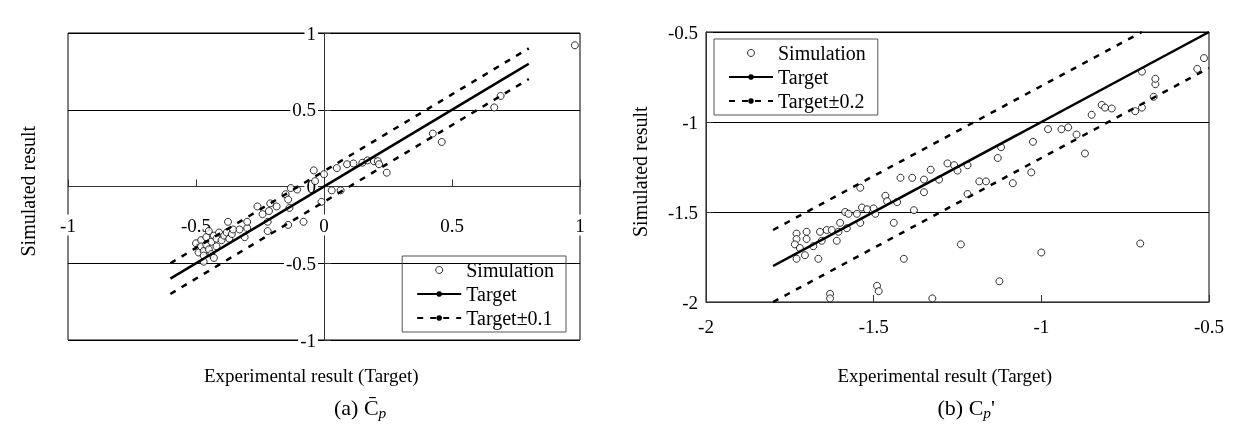 Image resolution: width=1251 pixels, height=435 pixels. What do you see at coordinates (690, 122) in the screenshot?
I see `y-tick-label: -1` at bounding box center [690, 122].